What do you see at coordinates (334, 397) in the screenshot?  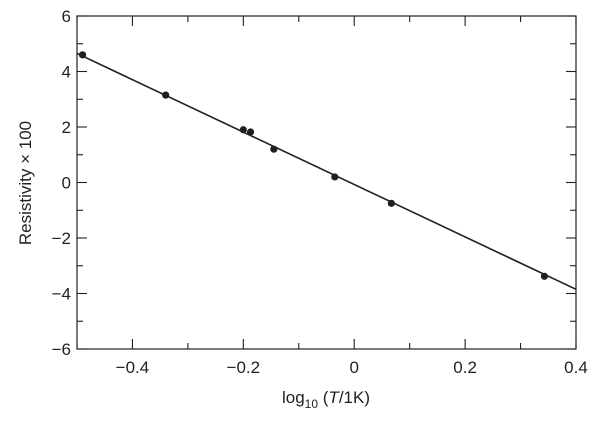 I see `x-axis-title-variable: T` at bounding box center [334, 397].